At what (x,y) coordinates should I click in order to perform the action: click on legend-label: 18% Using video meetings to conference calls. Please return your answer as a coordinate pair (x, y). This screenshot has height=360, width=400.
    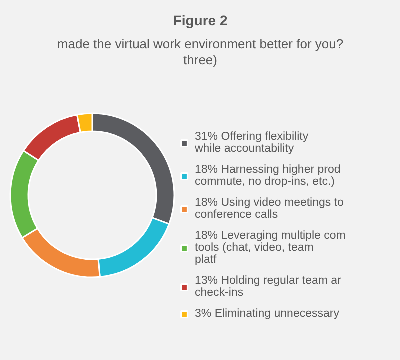
    Looking at the image, I should click on (269, 209).